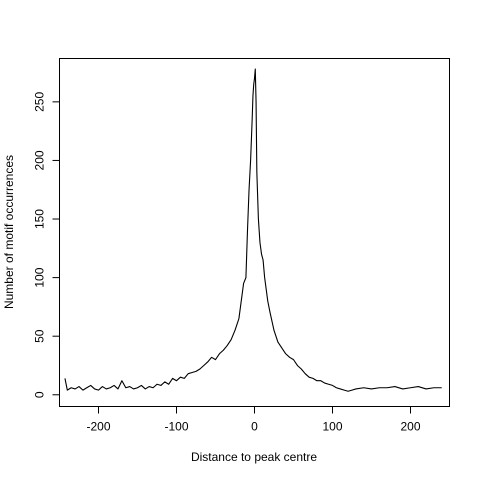 This screenshot has width=480, height=480. I want to click on y-tick-label: 250, so click(40, 102).